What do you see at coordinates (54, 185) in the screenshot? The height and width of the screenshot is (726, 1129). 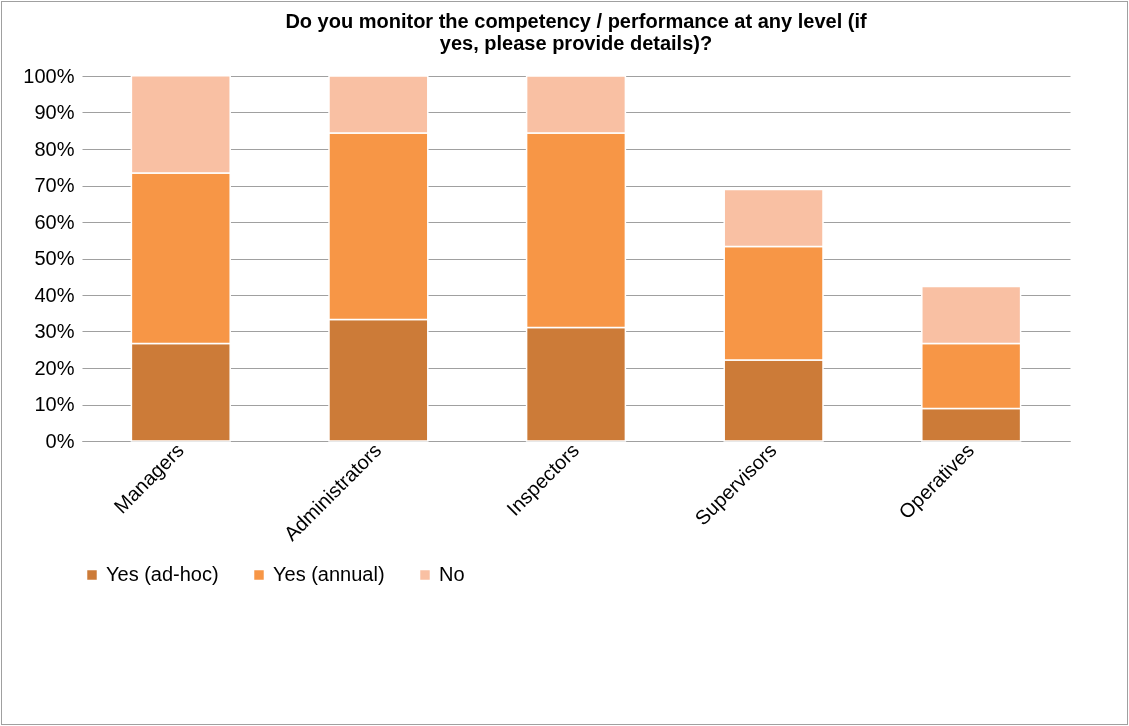 I see `y-tick-label: 70%` at bounding box center [54, 185].